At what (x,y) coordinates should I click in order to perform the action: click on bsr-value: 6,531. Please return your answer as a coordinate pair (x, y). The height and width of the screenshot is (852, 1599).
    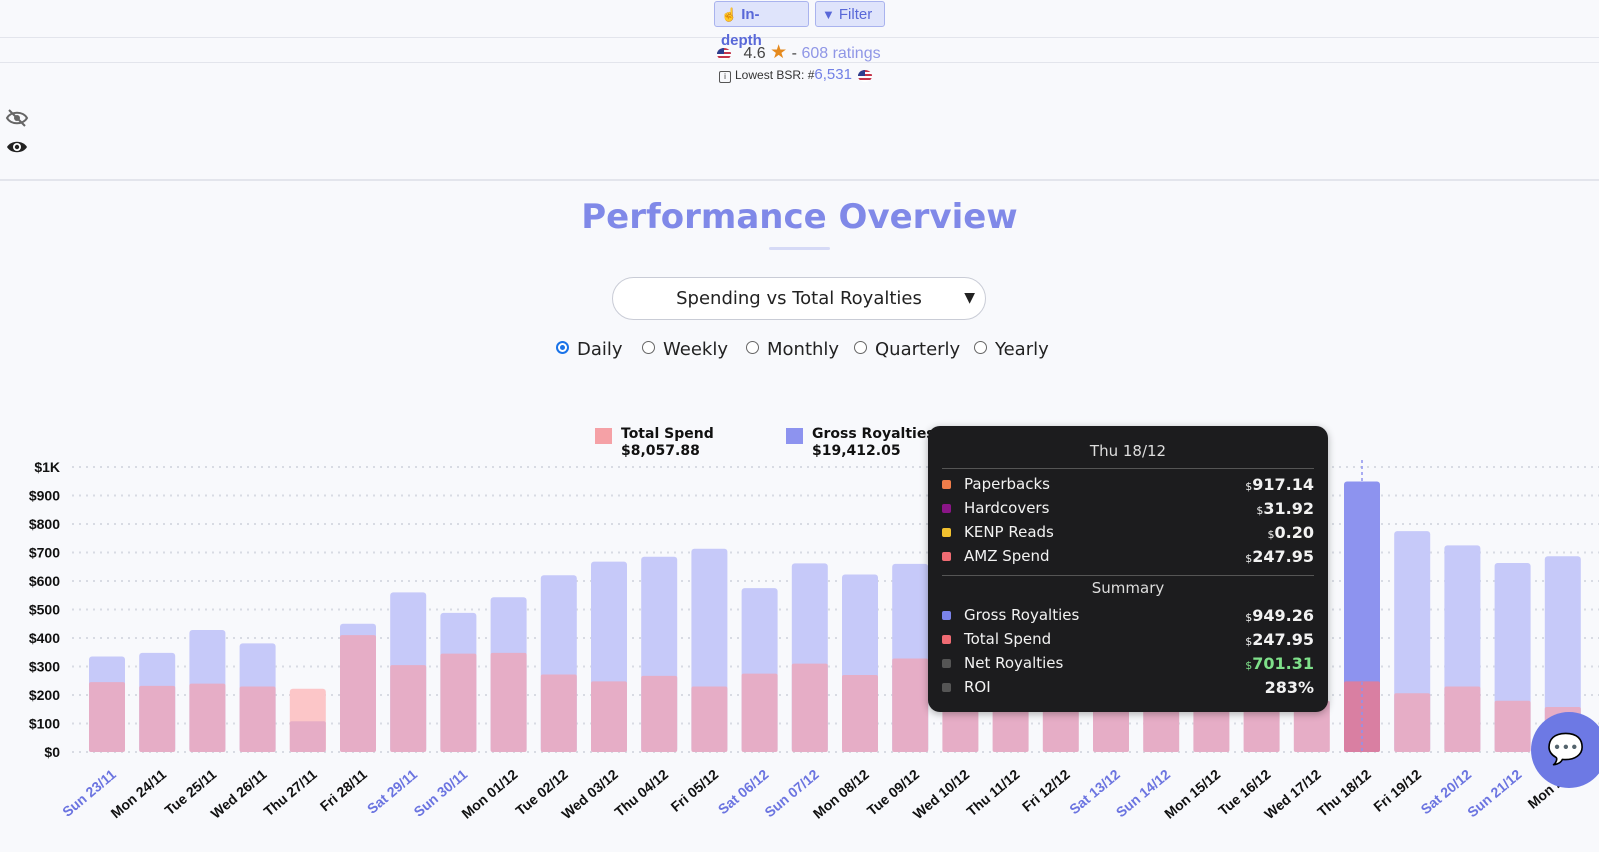
    Looking at the image, I should click on (833, 74).